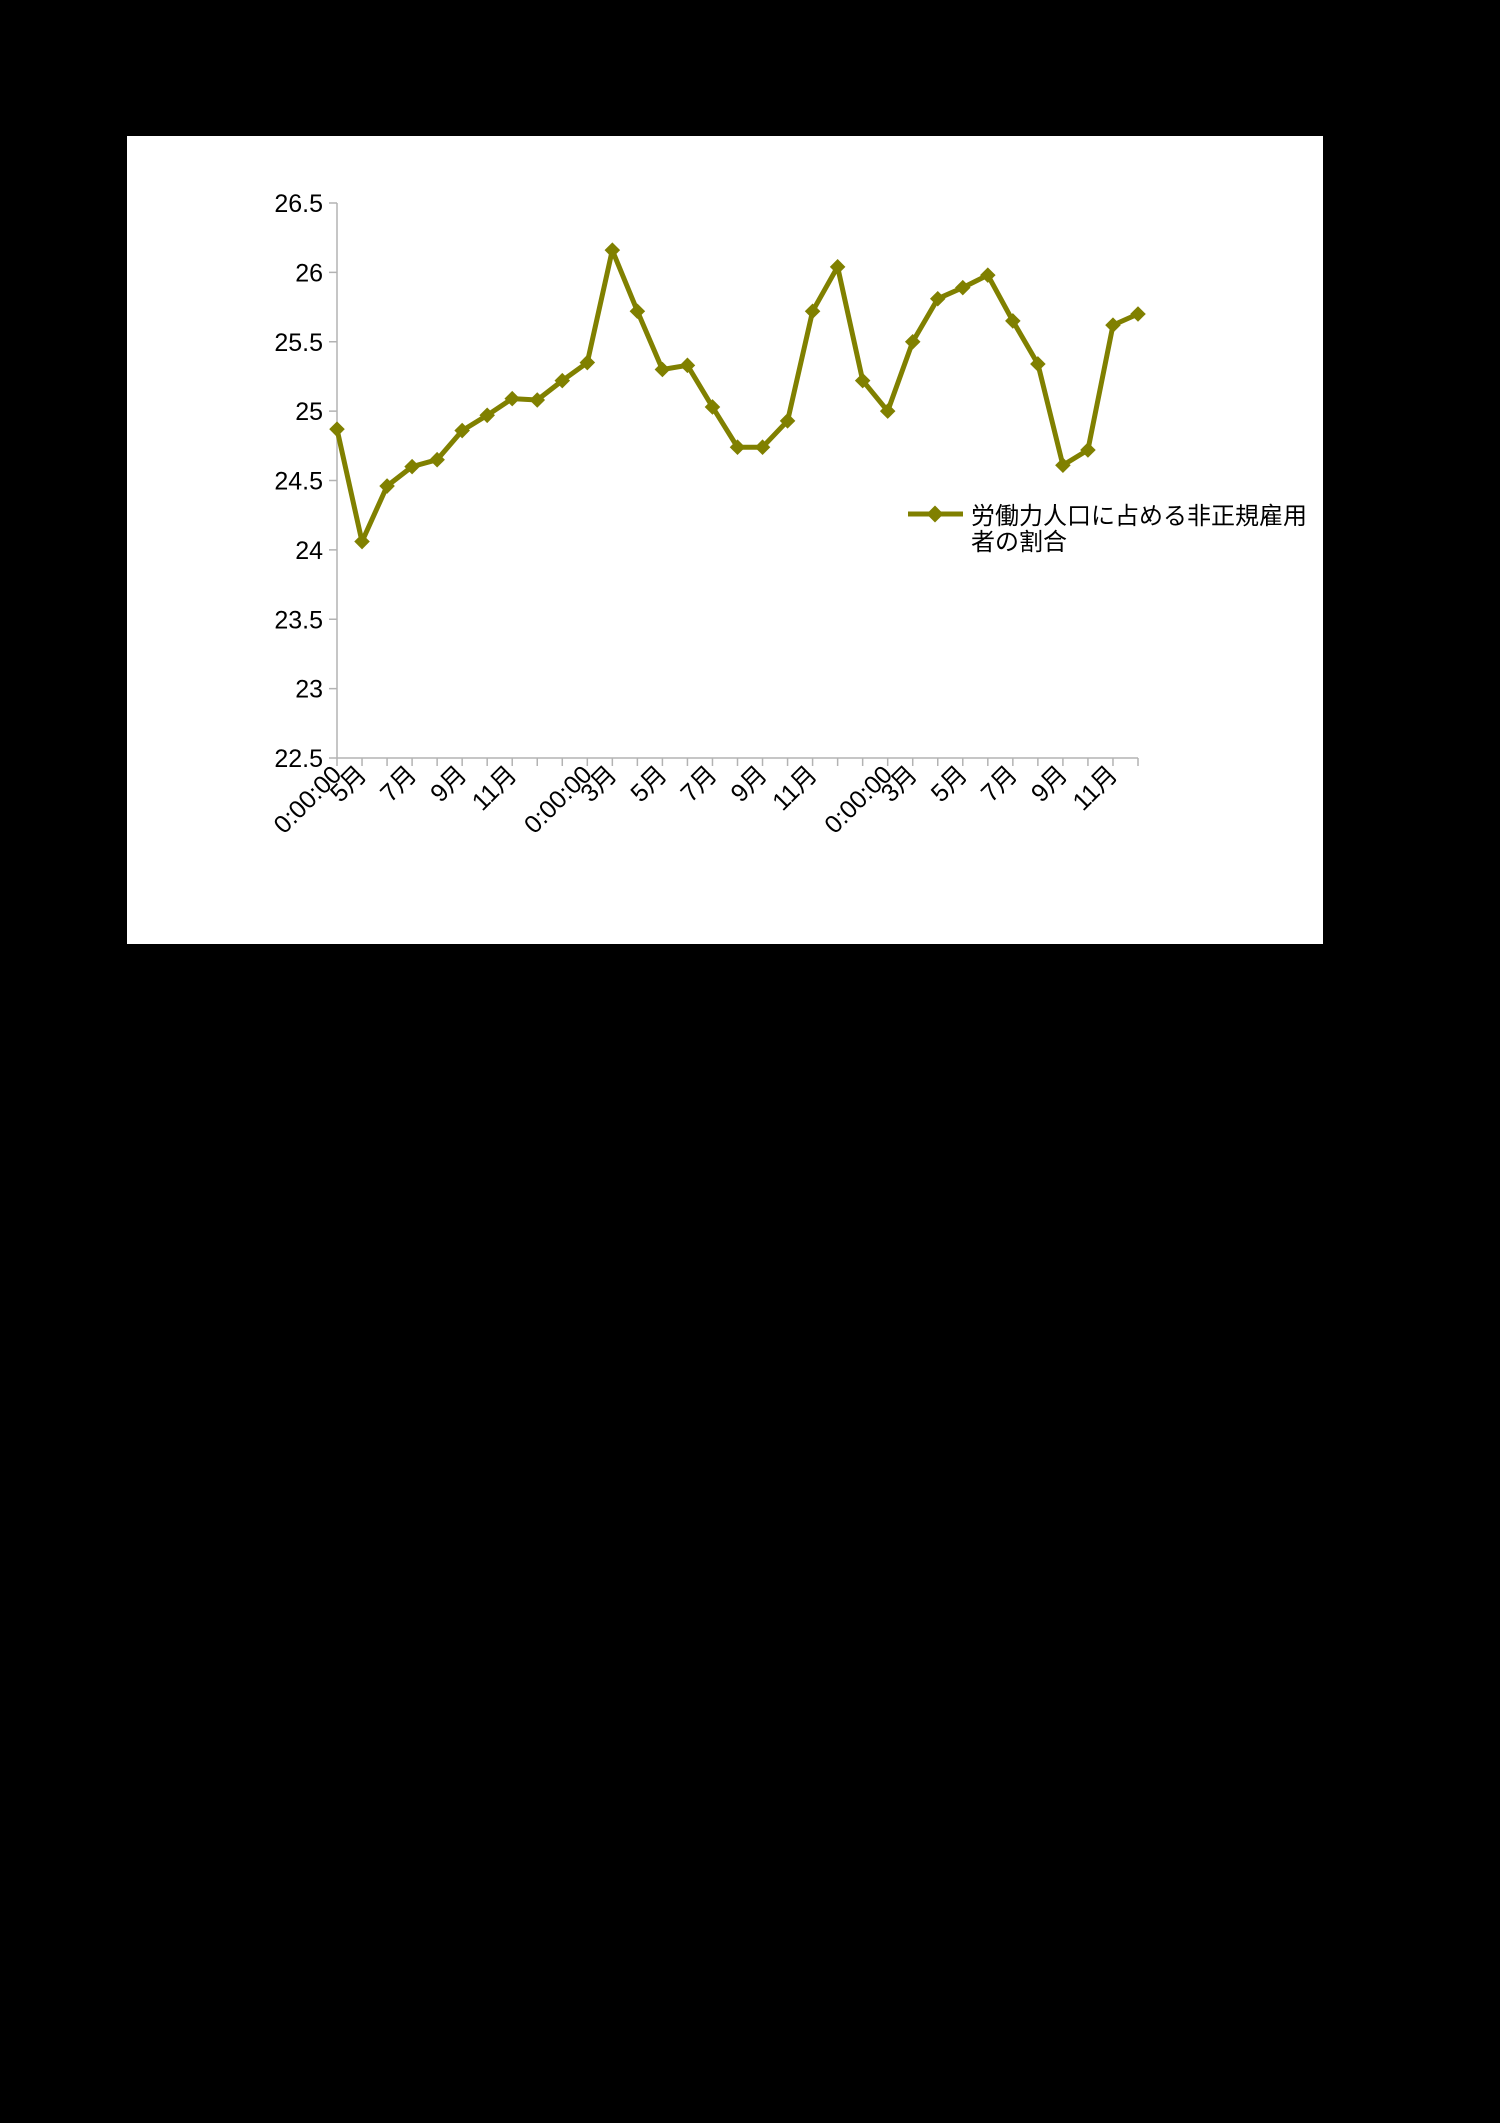 Image resolution: width=1500 pixels, height=2123 pixels. Describe the element at coordinates (298, 204) in the screenshot. I see `y-tick-label: 26.5` at that location.